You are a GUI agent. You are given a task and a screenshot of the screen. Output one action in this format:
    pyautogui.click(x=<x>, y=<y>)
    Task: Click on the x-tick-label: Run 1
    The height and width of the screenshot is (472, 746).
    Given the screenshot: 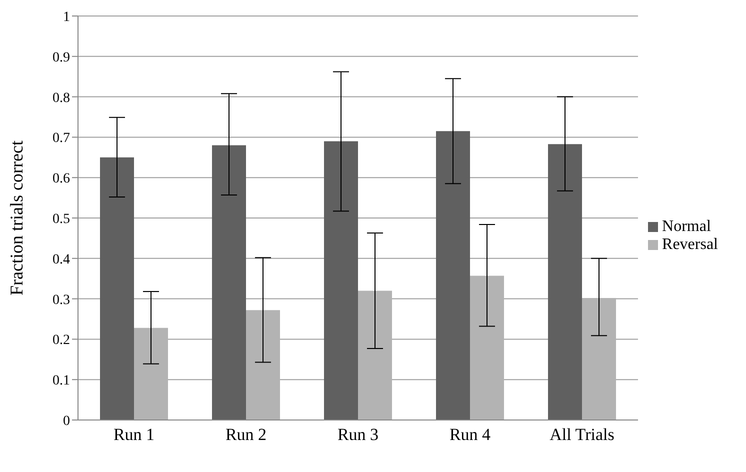 What is the action you would take?
    pyautogui.click(x=134, y=434)
    